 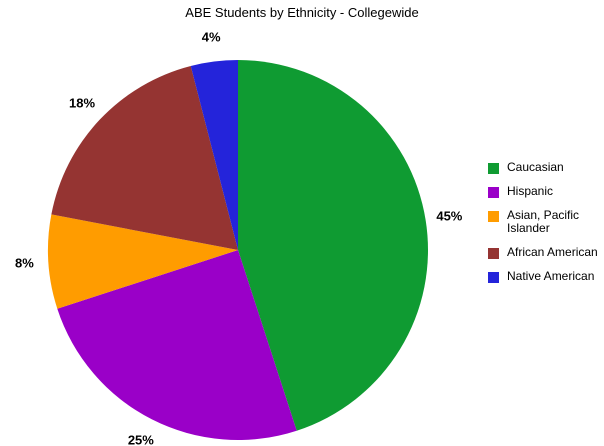 I want to click on legend-item-native-american: Native American, so click(x=545, y=276).